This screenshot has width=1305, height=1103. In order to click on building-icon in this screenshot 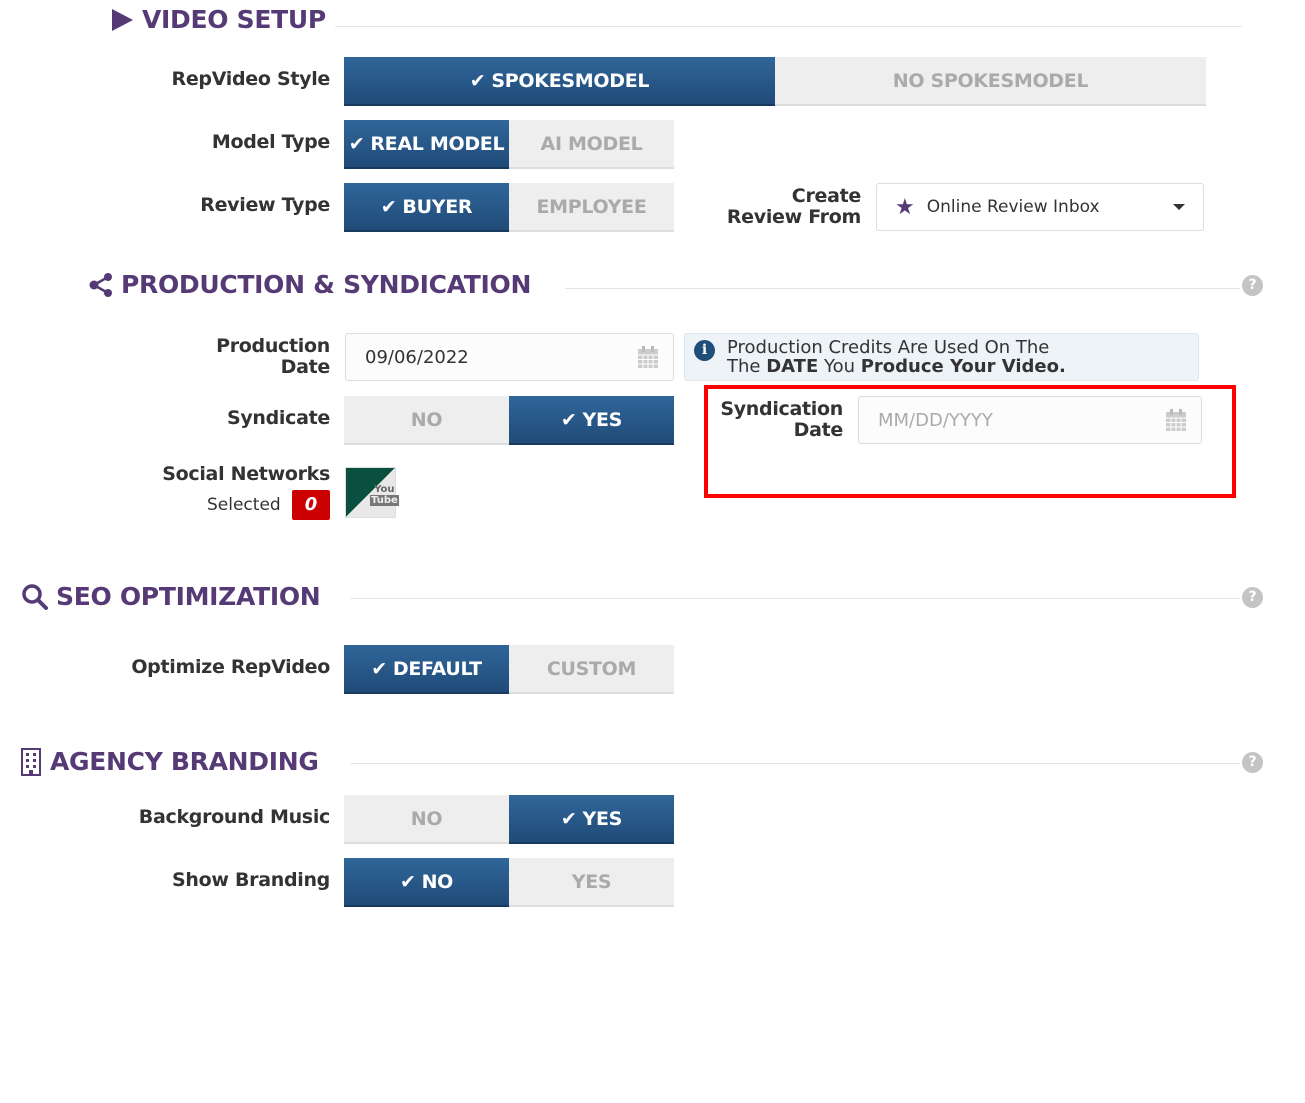, I will do `click(31, 761)`.